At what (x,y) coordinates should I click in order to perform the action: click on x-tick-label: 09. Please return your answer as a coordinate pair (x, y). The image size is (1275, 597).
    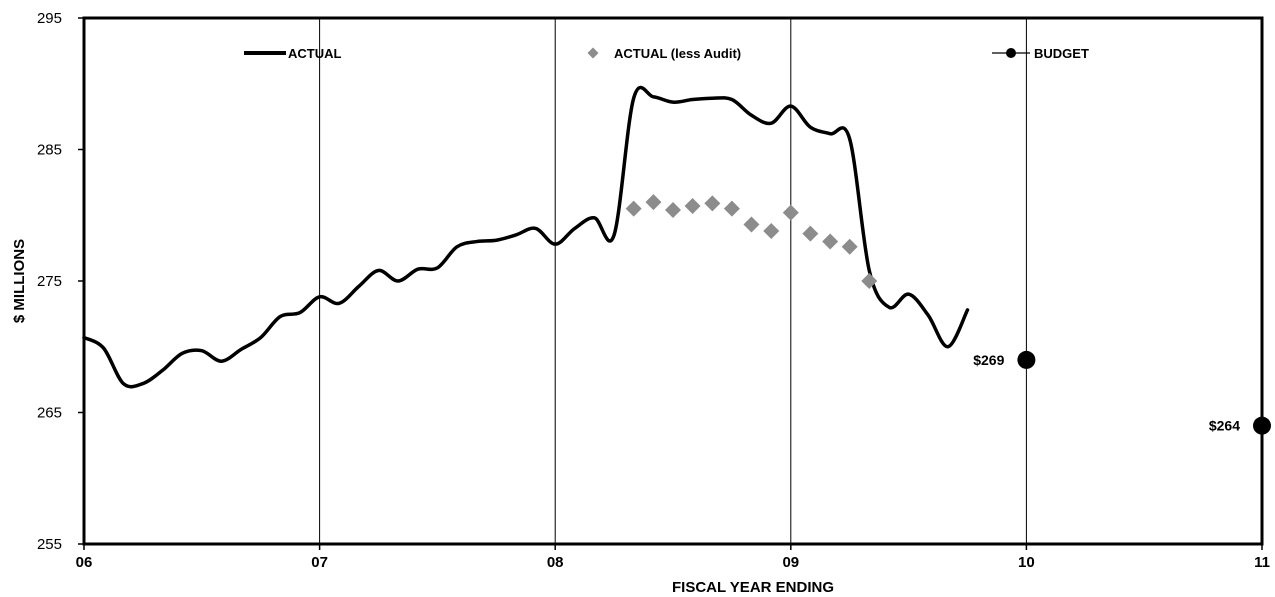
    Looking at the image, I should click on (790, 562).